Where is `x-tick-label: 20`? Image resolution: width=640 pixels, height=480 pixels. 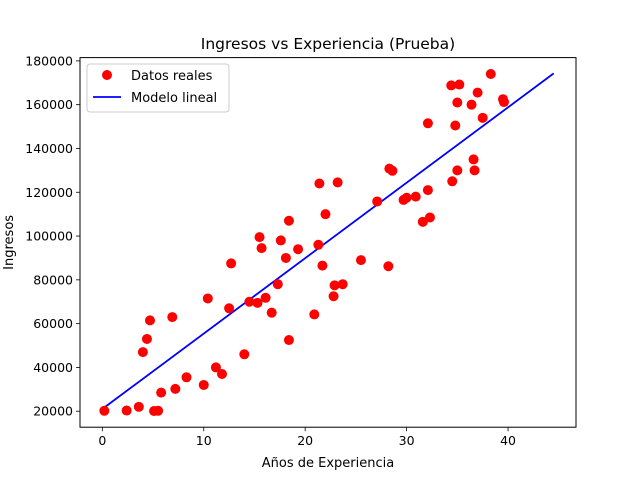
x-tick-label: 20 is located at coordinates (305, 440).